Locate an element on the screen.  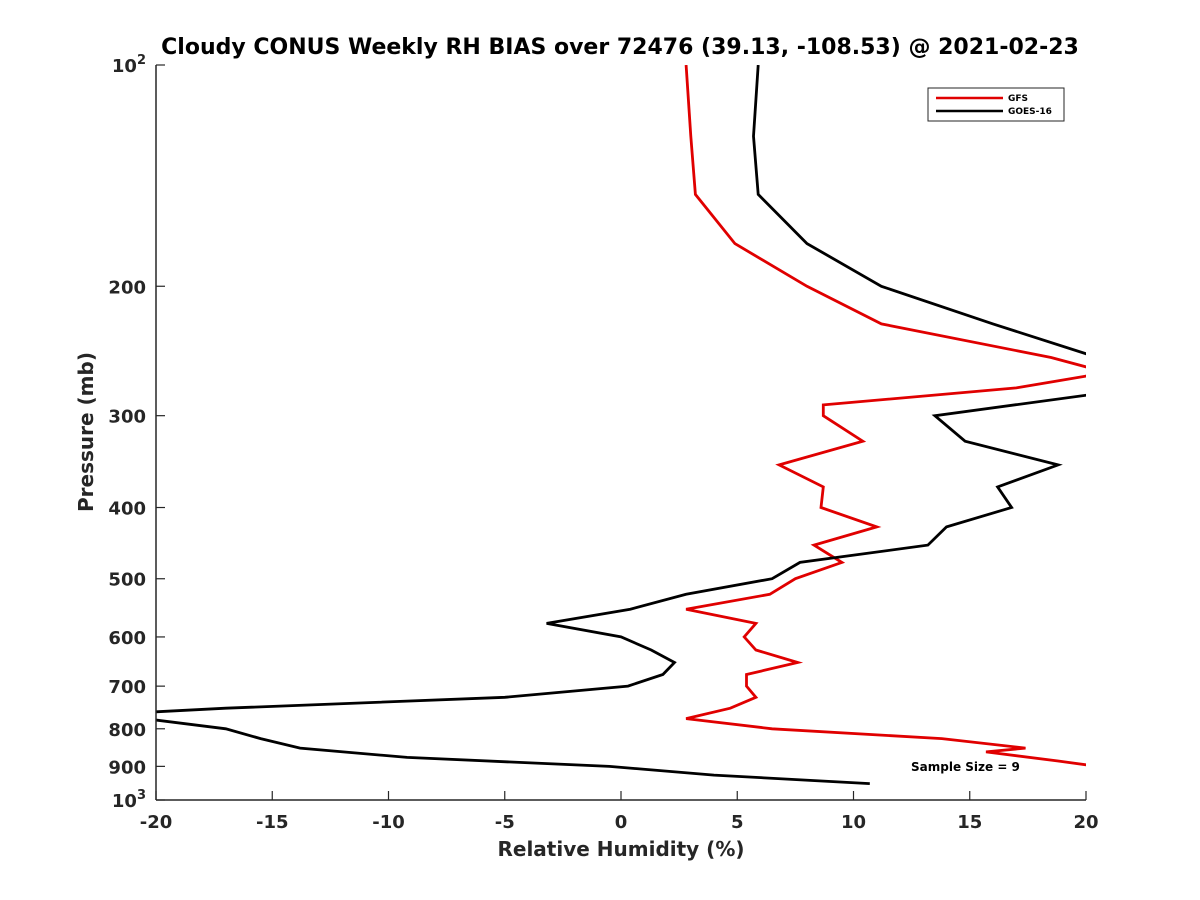
y-tick-label: 200 is located at coordinates (127, 287).